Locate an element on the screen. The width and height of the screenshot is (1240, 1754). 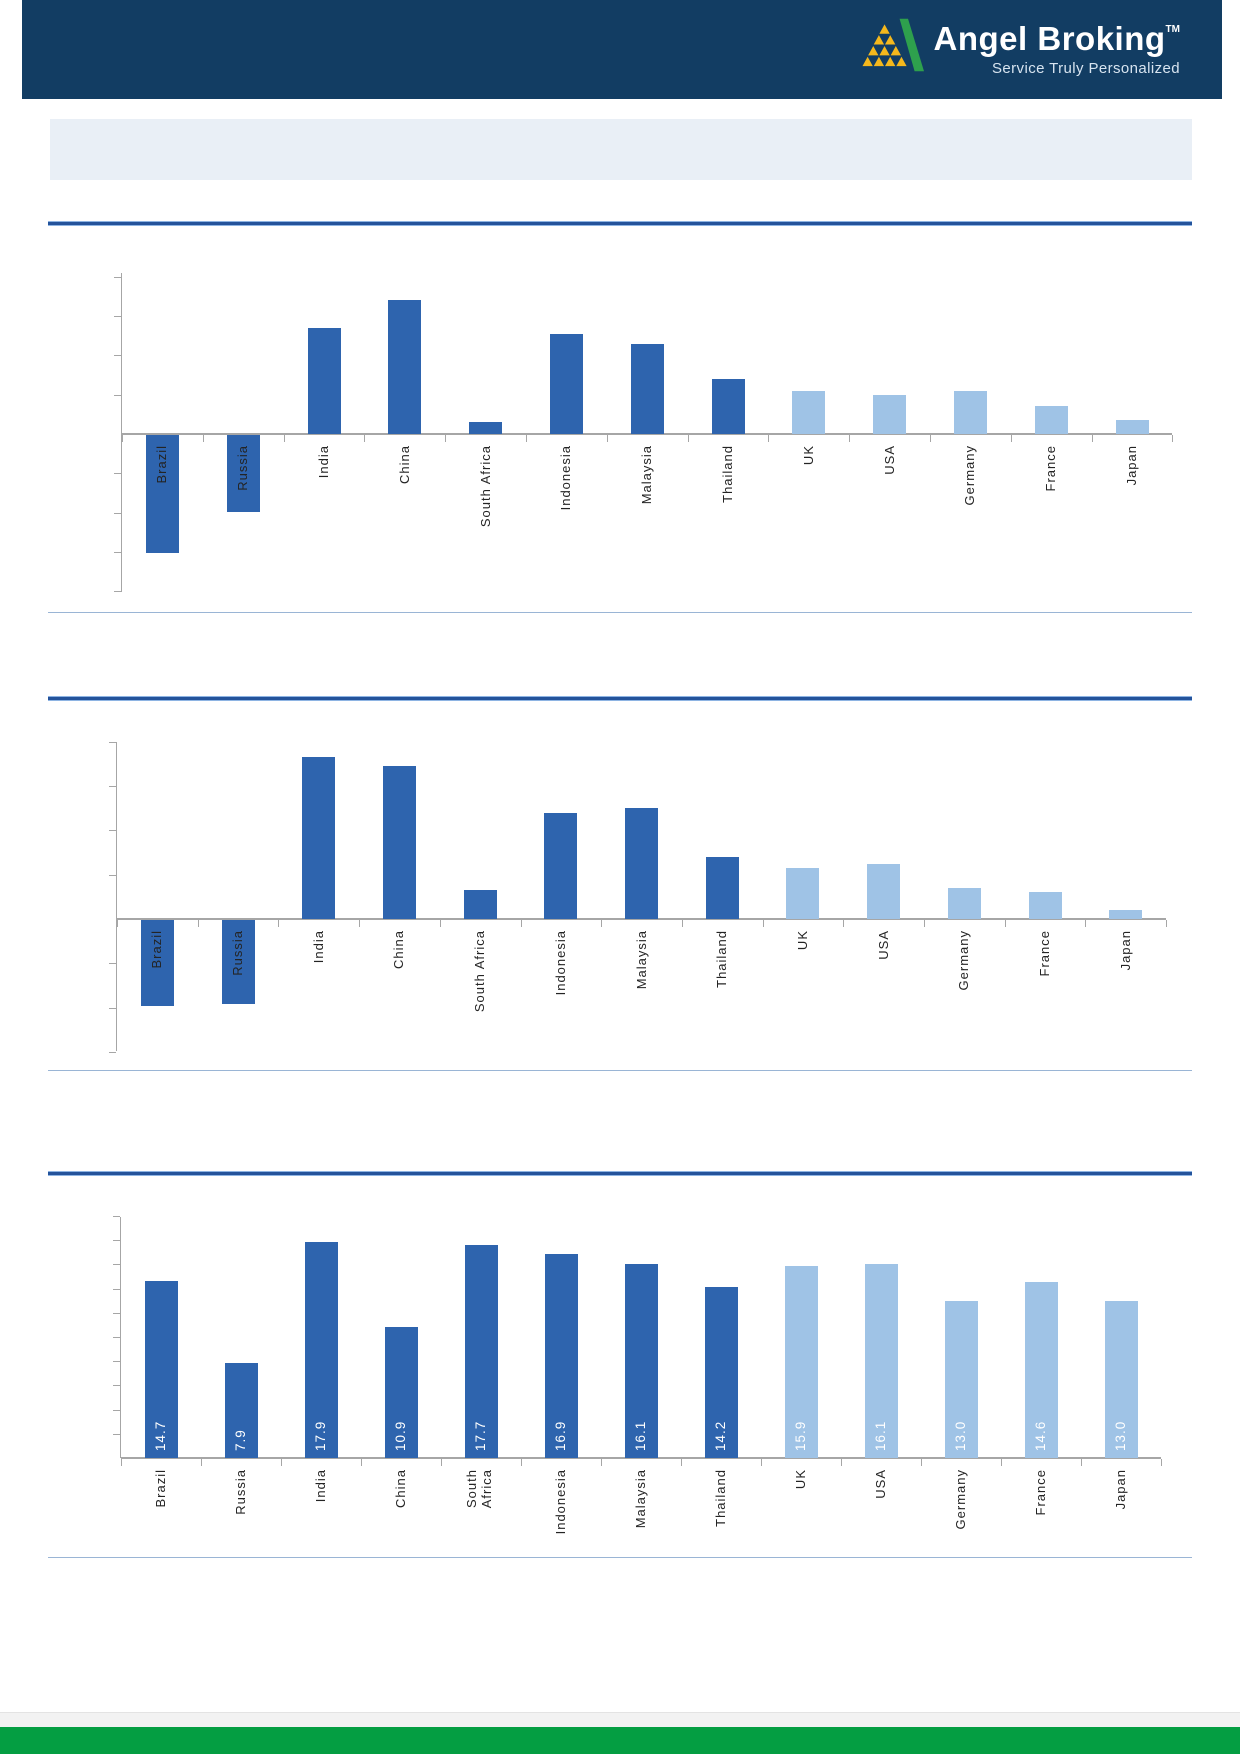
footer-gray-strip is located at coordinates (620, 1720).